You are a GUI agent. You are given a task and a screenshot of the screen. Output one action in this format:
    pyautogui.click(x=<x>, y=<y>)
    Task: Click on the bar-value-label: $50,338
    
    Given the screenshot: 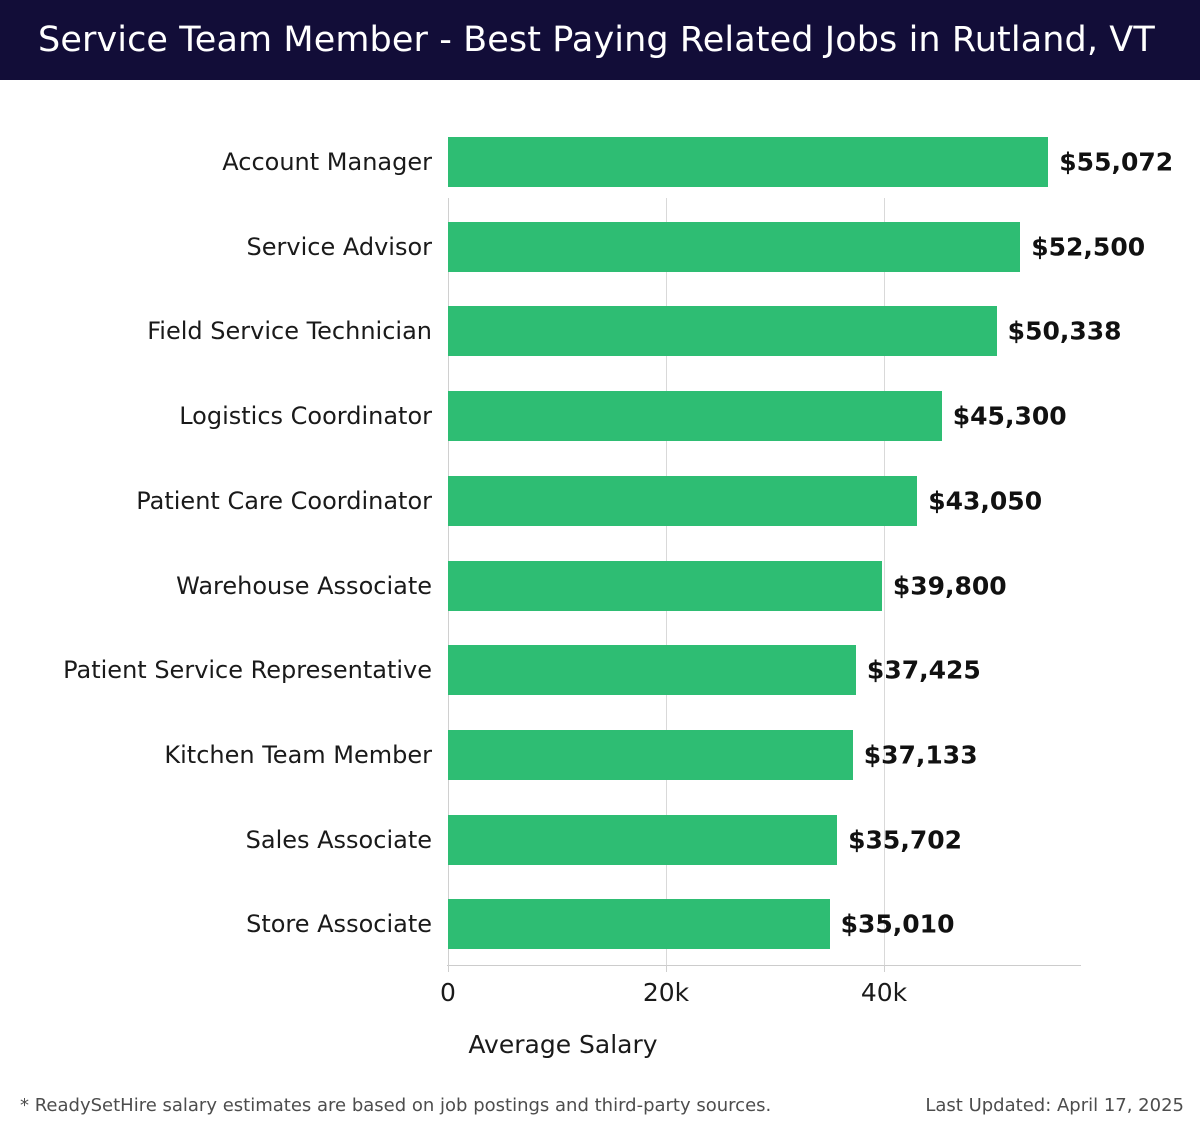 What is the action you would take?
    pyautogui.click(x=1064, y=331)
    